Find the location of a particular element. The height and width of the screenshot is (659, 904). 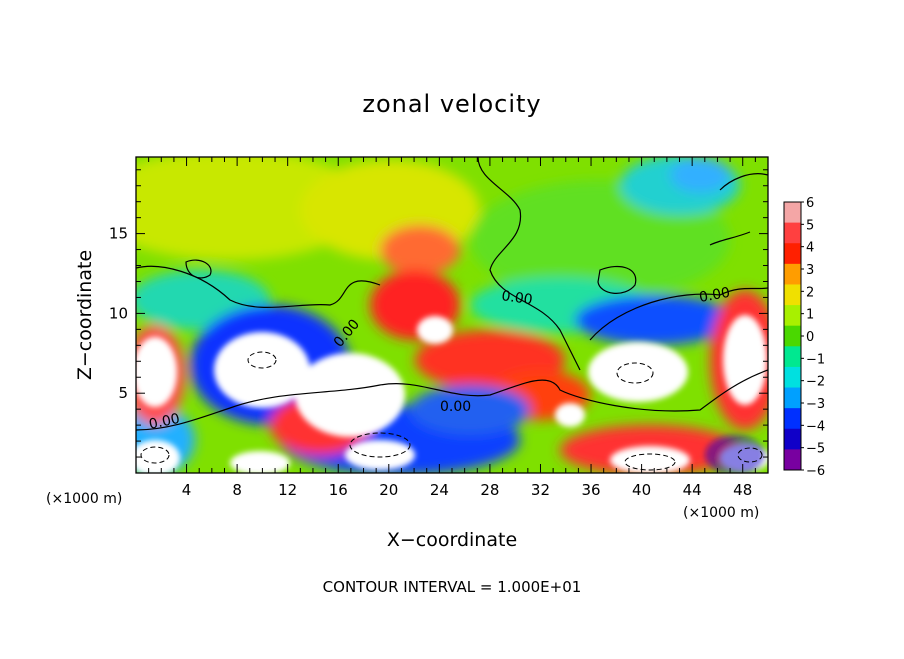

y-tick-labels: 5 10 15 is located at coordinates (118, 314).